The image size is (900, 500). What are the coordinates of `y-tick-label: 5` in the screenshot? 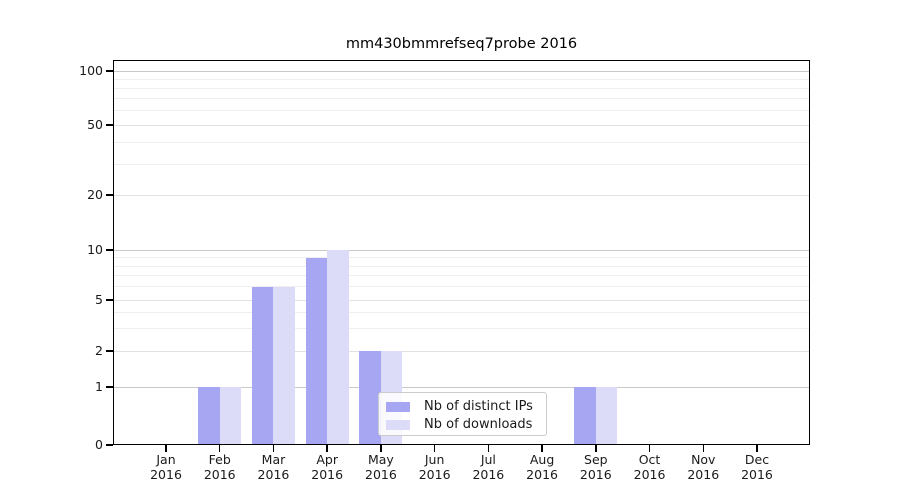 It's located at (99, 299).